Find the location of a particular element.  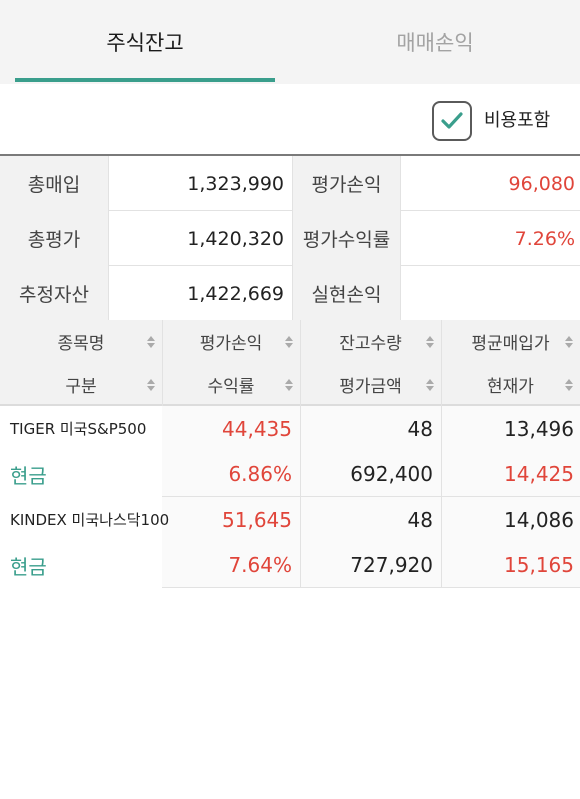

include-costs-checkbox is located at coordinates (452, 121).